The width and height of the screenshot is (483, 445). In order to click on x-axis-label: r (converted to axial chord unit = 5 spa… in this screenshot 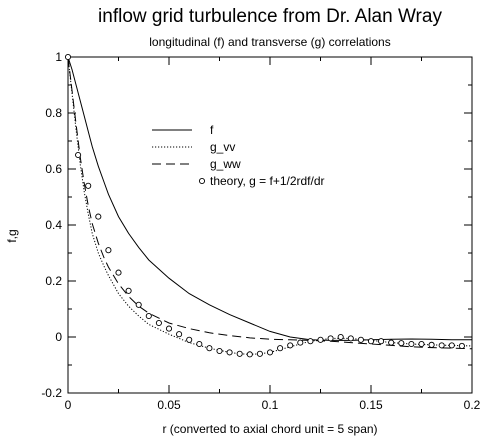, I will do `click(269, 429)`.